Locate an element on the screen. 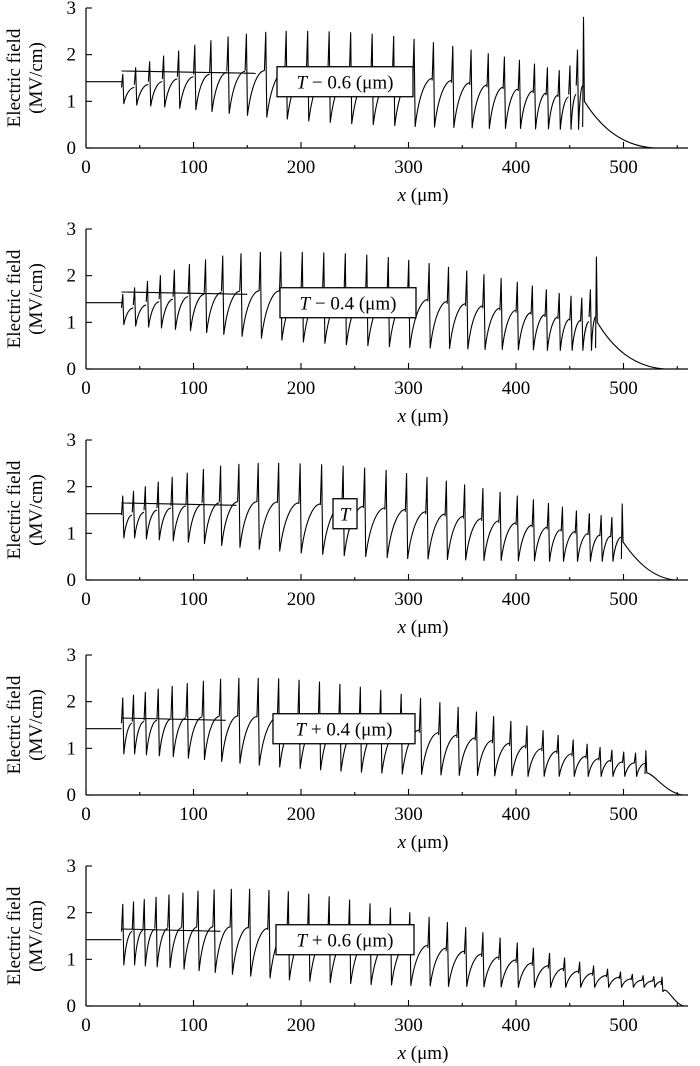 The image size is (700, 1066). panel-label: T is located at coordinates (346, 515).